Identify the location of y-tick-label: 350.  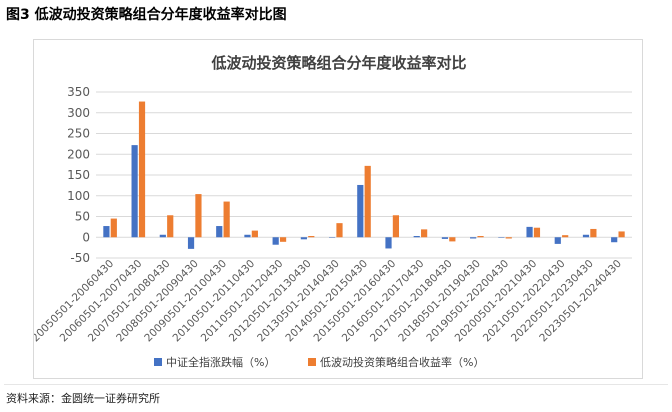
(78, 92).